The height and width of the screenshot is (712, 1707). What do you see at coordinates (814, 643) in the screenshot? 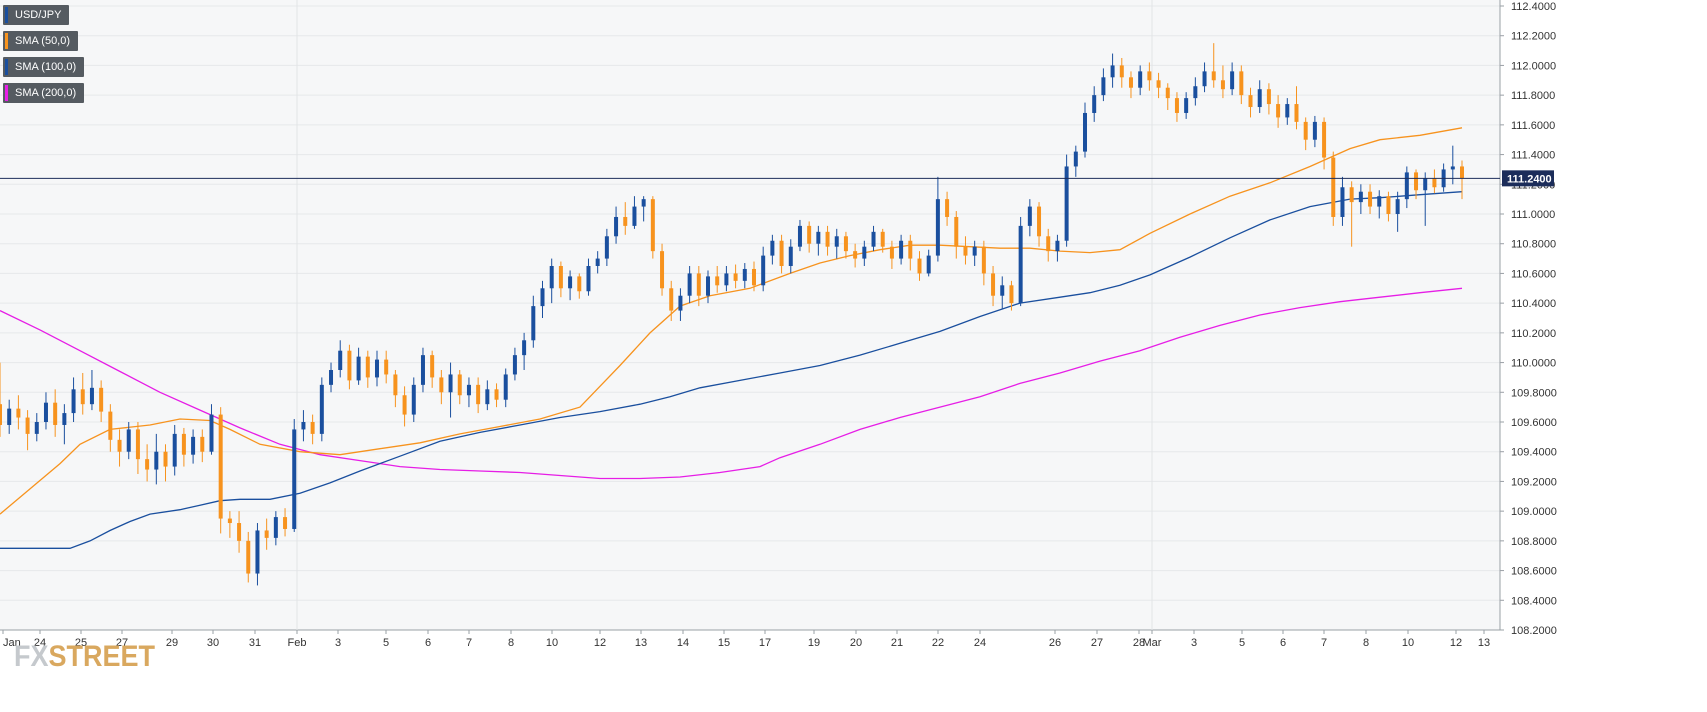
I see `x-tick-label: 19` at bounding box center [814, 643].